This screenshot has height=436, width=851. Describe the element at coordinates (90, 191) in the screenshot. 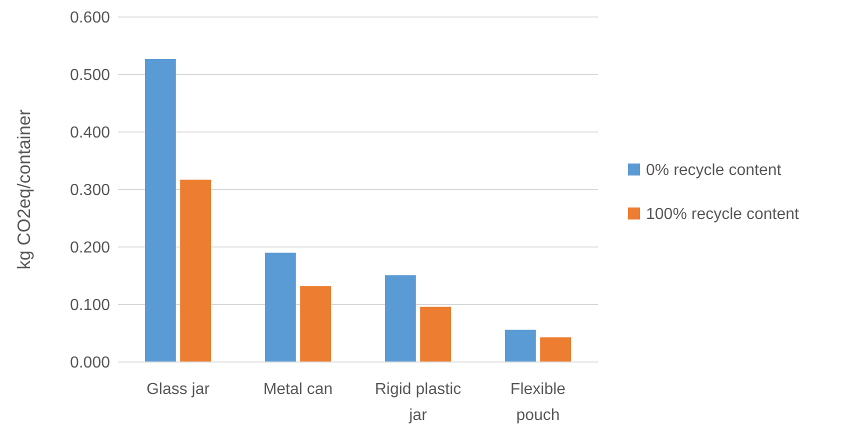

I see `y-tick-label: 0.300` at that location.